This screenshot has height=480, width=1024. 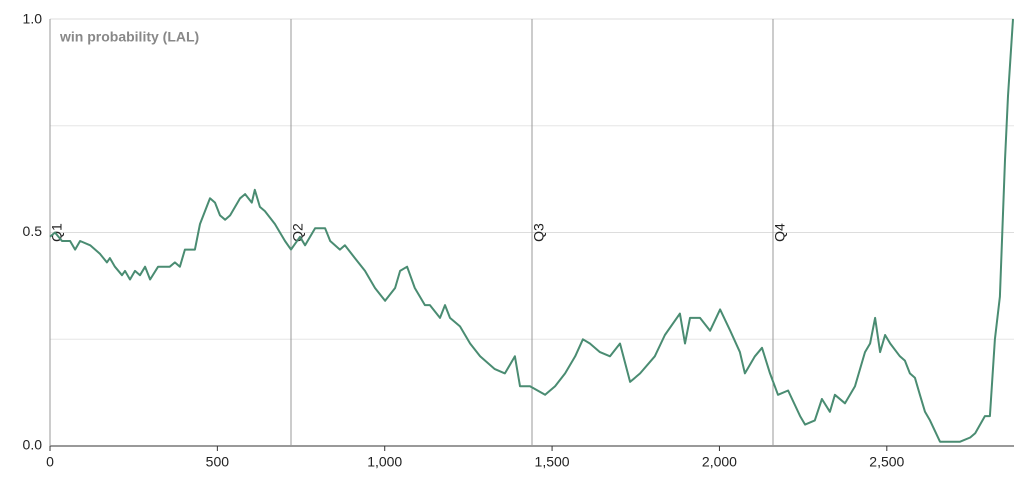 I want to click on quarter-label: Q4, so click(x=780, y=232).